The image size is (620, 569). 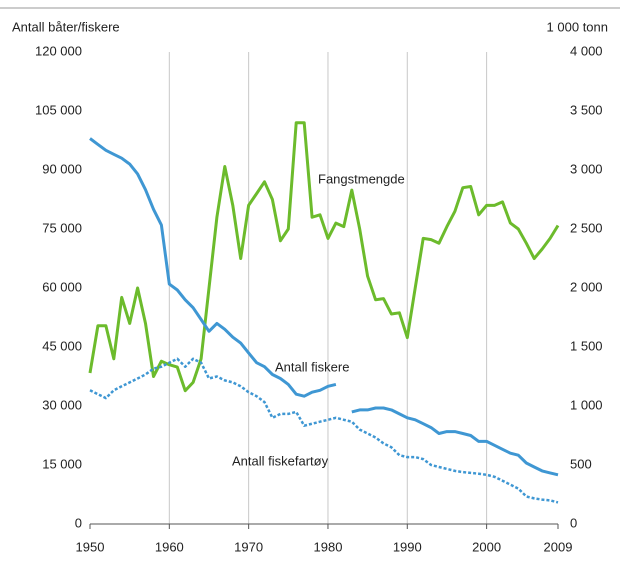 I want to click on y-tick-label: 15 000, so click(x=62, y=463).